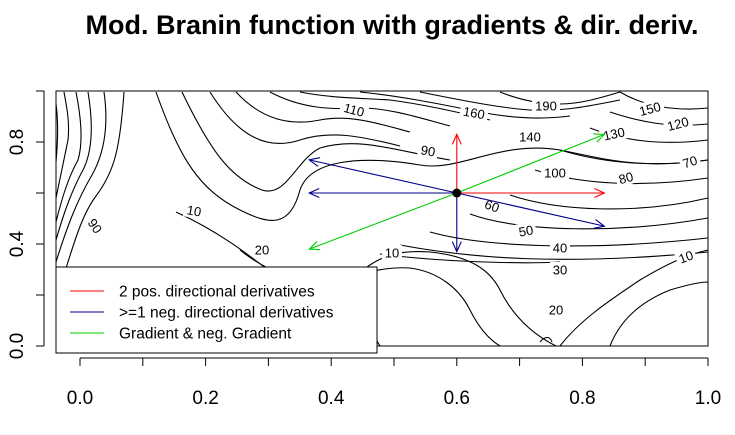  Describe the element at coordinates (17, 243) in the screenshot. I see `y-tick-label: 0.4` at that location.